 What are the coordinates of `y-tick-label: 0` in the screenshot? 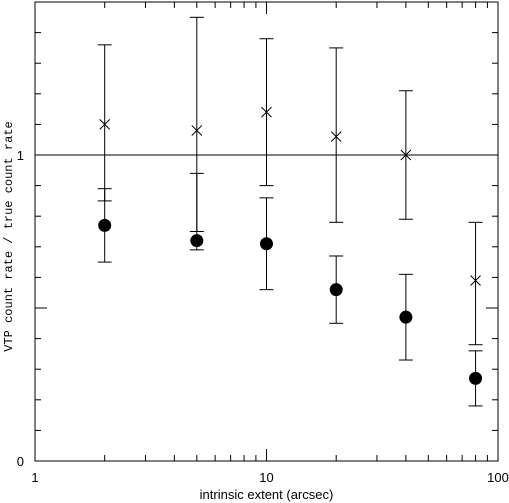 It's located at (20, 461).